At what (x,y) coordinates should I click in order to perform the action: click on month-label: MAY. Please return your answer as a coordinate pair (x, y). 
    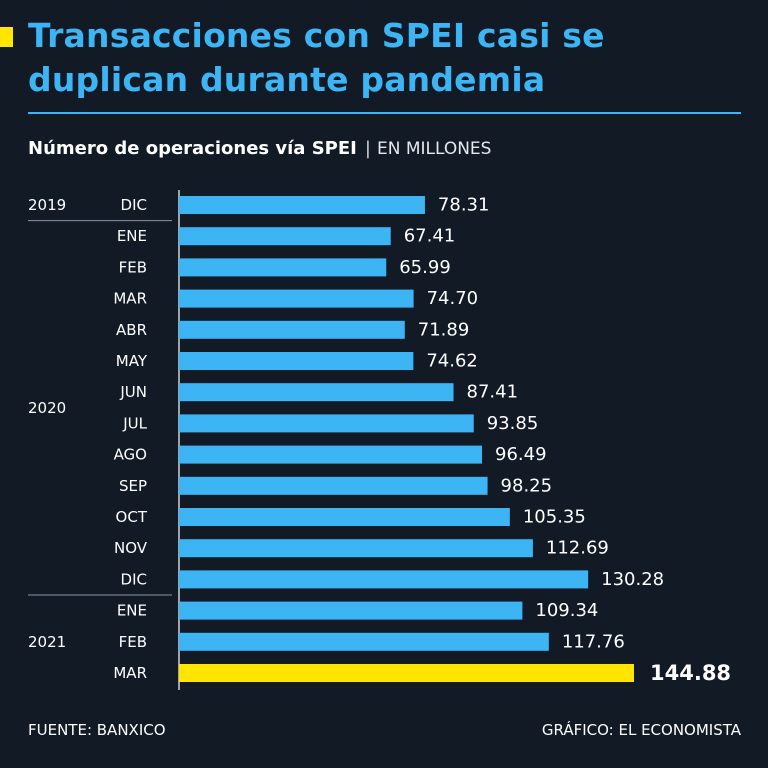
    Looking at the image, I should click on (132, 361).